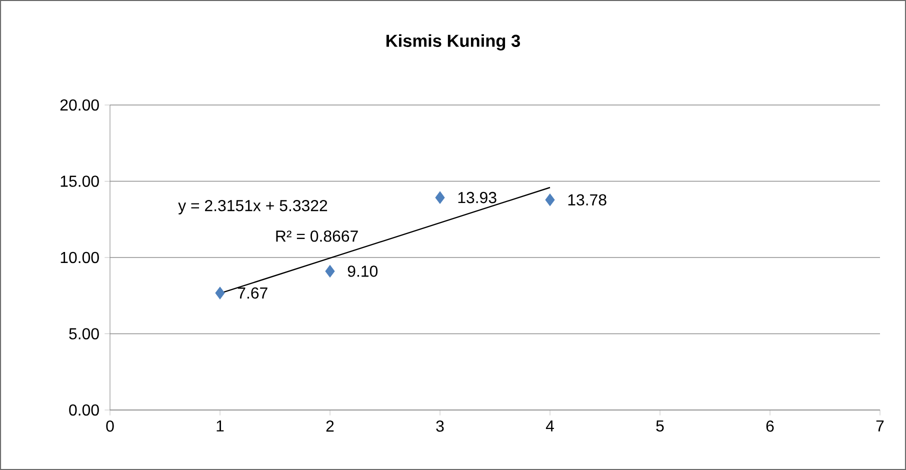 The image size is (906, 470). Describe the element at coordinates (253, 207) in the screenshot. I see `annotation: y = 2.3151x + 5.3322` at that location.